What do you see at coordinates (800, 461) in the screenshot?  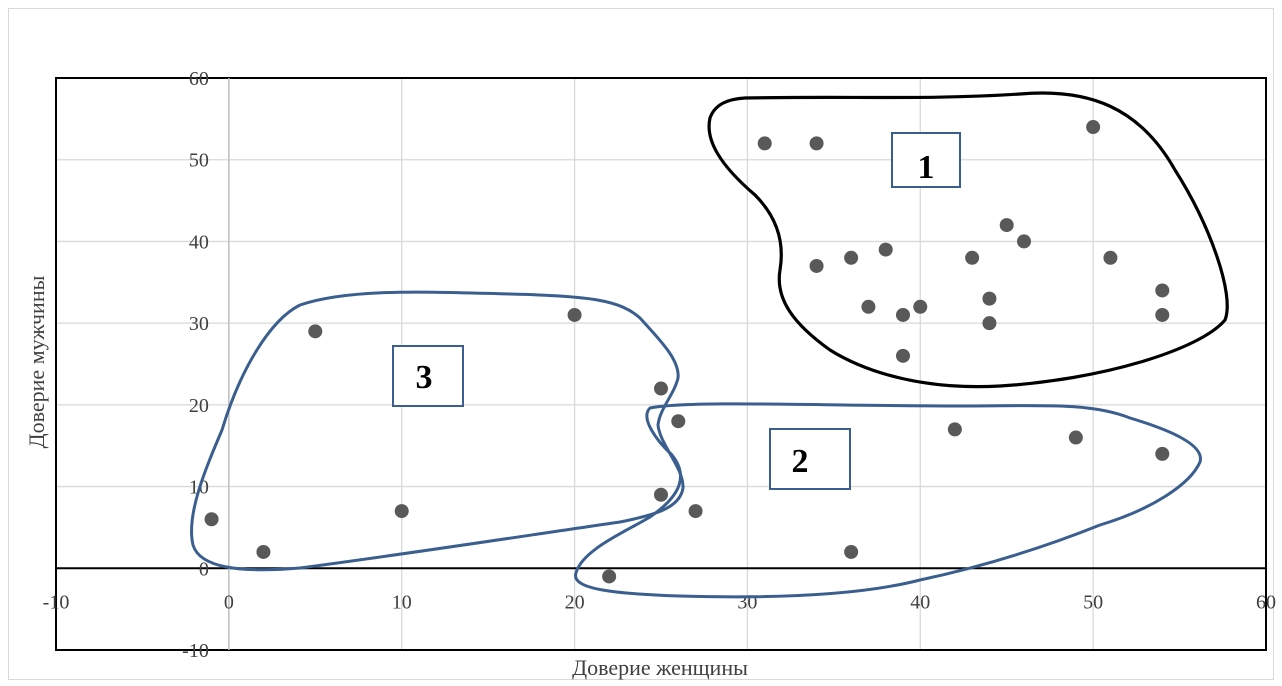 I see `cluster-label-2-text: 2` at bounding box center [800, 461].